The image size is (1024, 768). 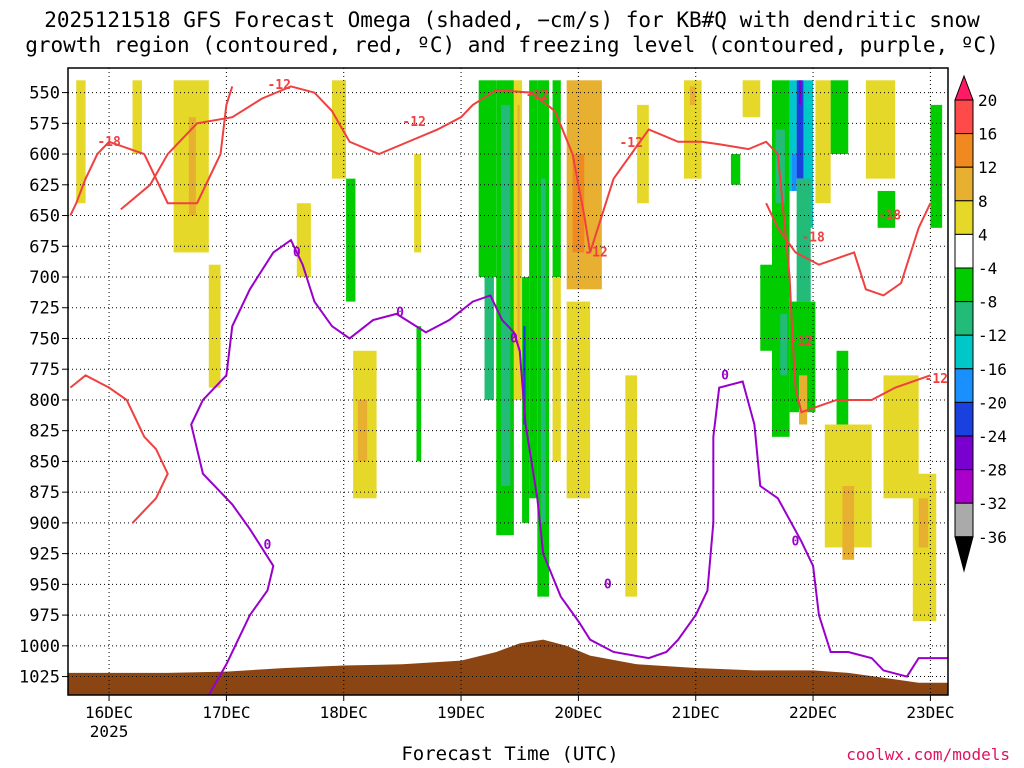 I want to click on y-tick-label: 850, so click(x=44, y=462).